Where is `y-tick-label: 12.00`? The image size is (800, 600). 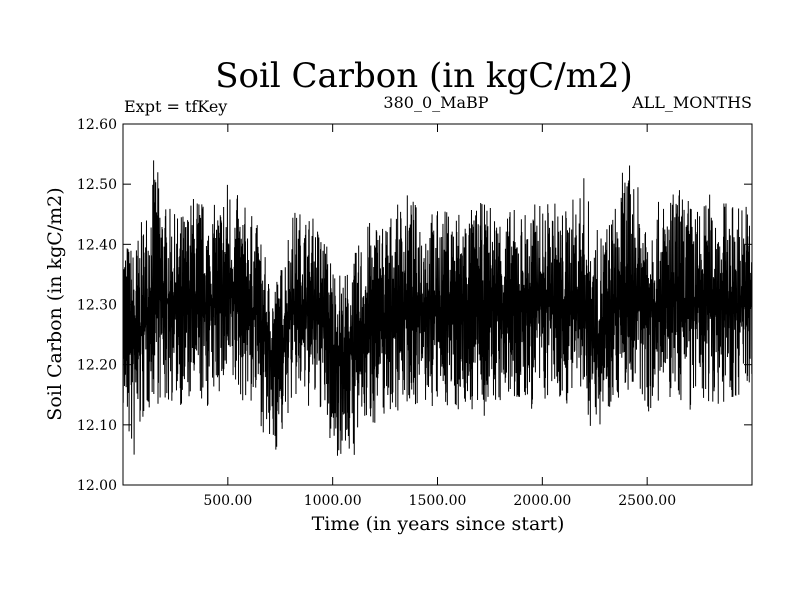 y-tick-label: 12.00 is located at coordinates (97, 486).